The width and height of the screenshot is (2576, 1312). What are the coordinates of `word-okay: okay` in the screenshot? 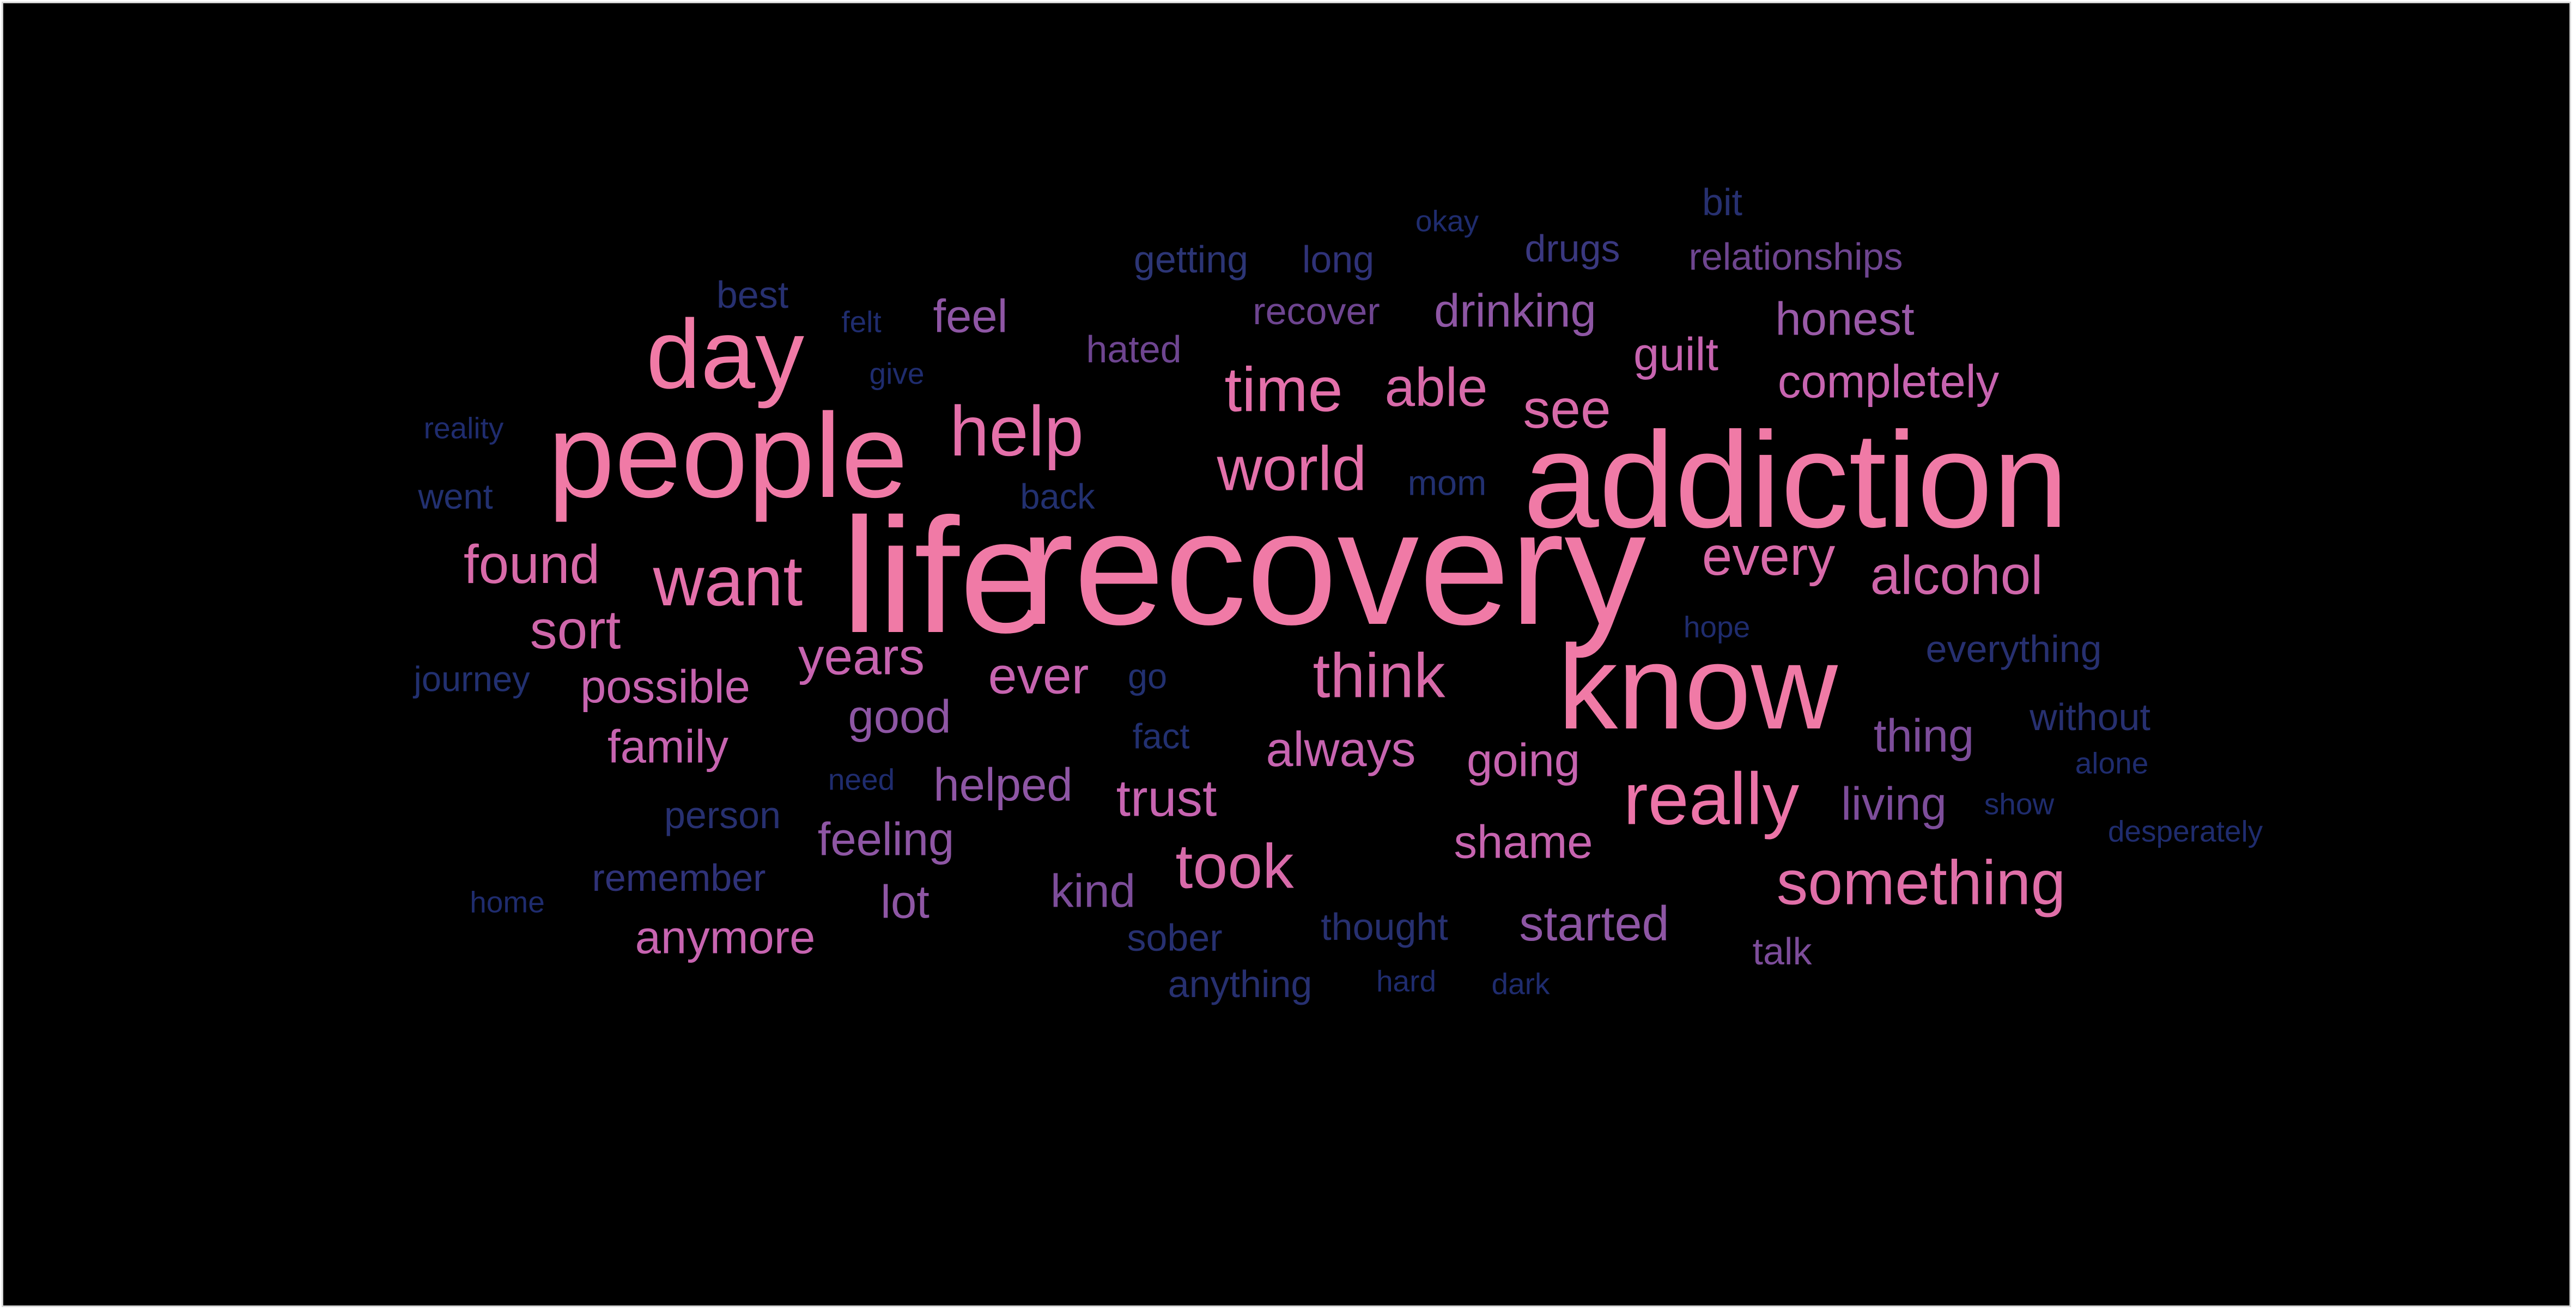 It's located at (1447, 221).